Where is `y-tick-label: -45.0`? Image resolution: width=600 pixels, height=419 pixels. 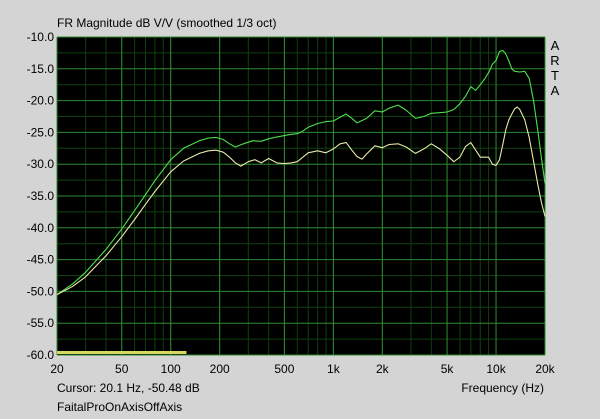
y-tick-label: -45.0 is located at coordinates (41, 260).